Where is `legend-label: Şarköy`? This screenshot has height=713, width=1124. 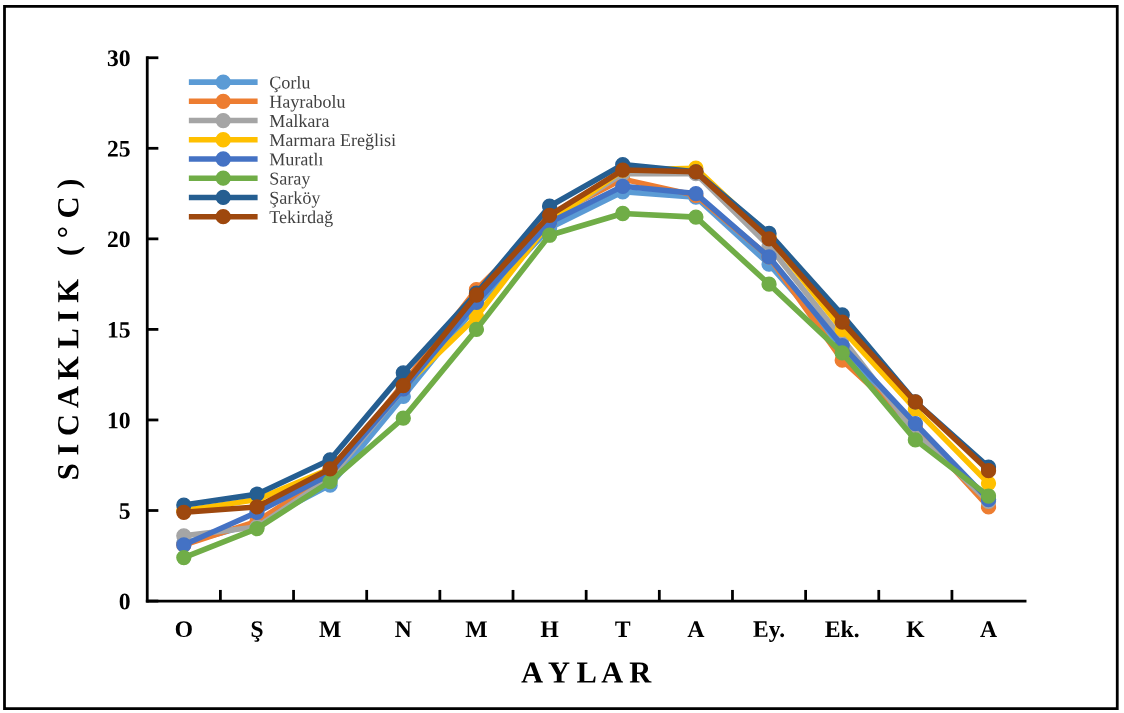
legend-label: Şarköy is located at coordinates (295, 199).